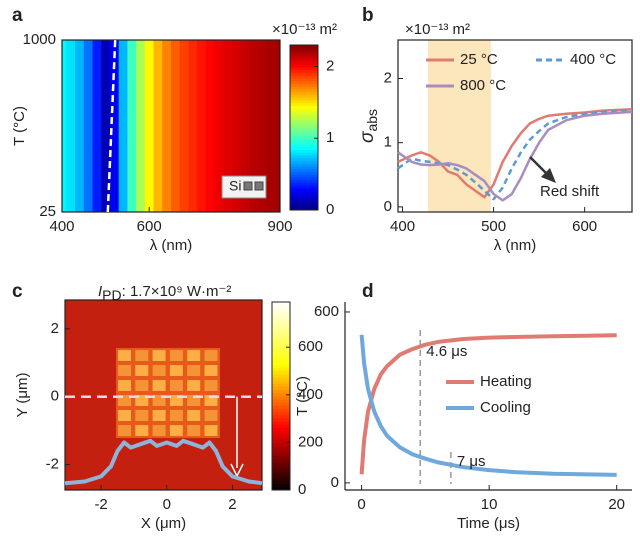 The width and height of the screenshot is (640, 548). What do you see at coordinates (368, 15) in the screenshot?
I see `panel-letter: b` at bounding box center [368, 15].